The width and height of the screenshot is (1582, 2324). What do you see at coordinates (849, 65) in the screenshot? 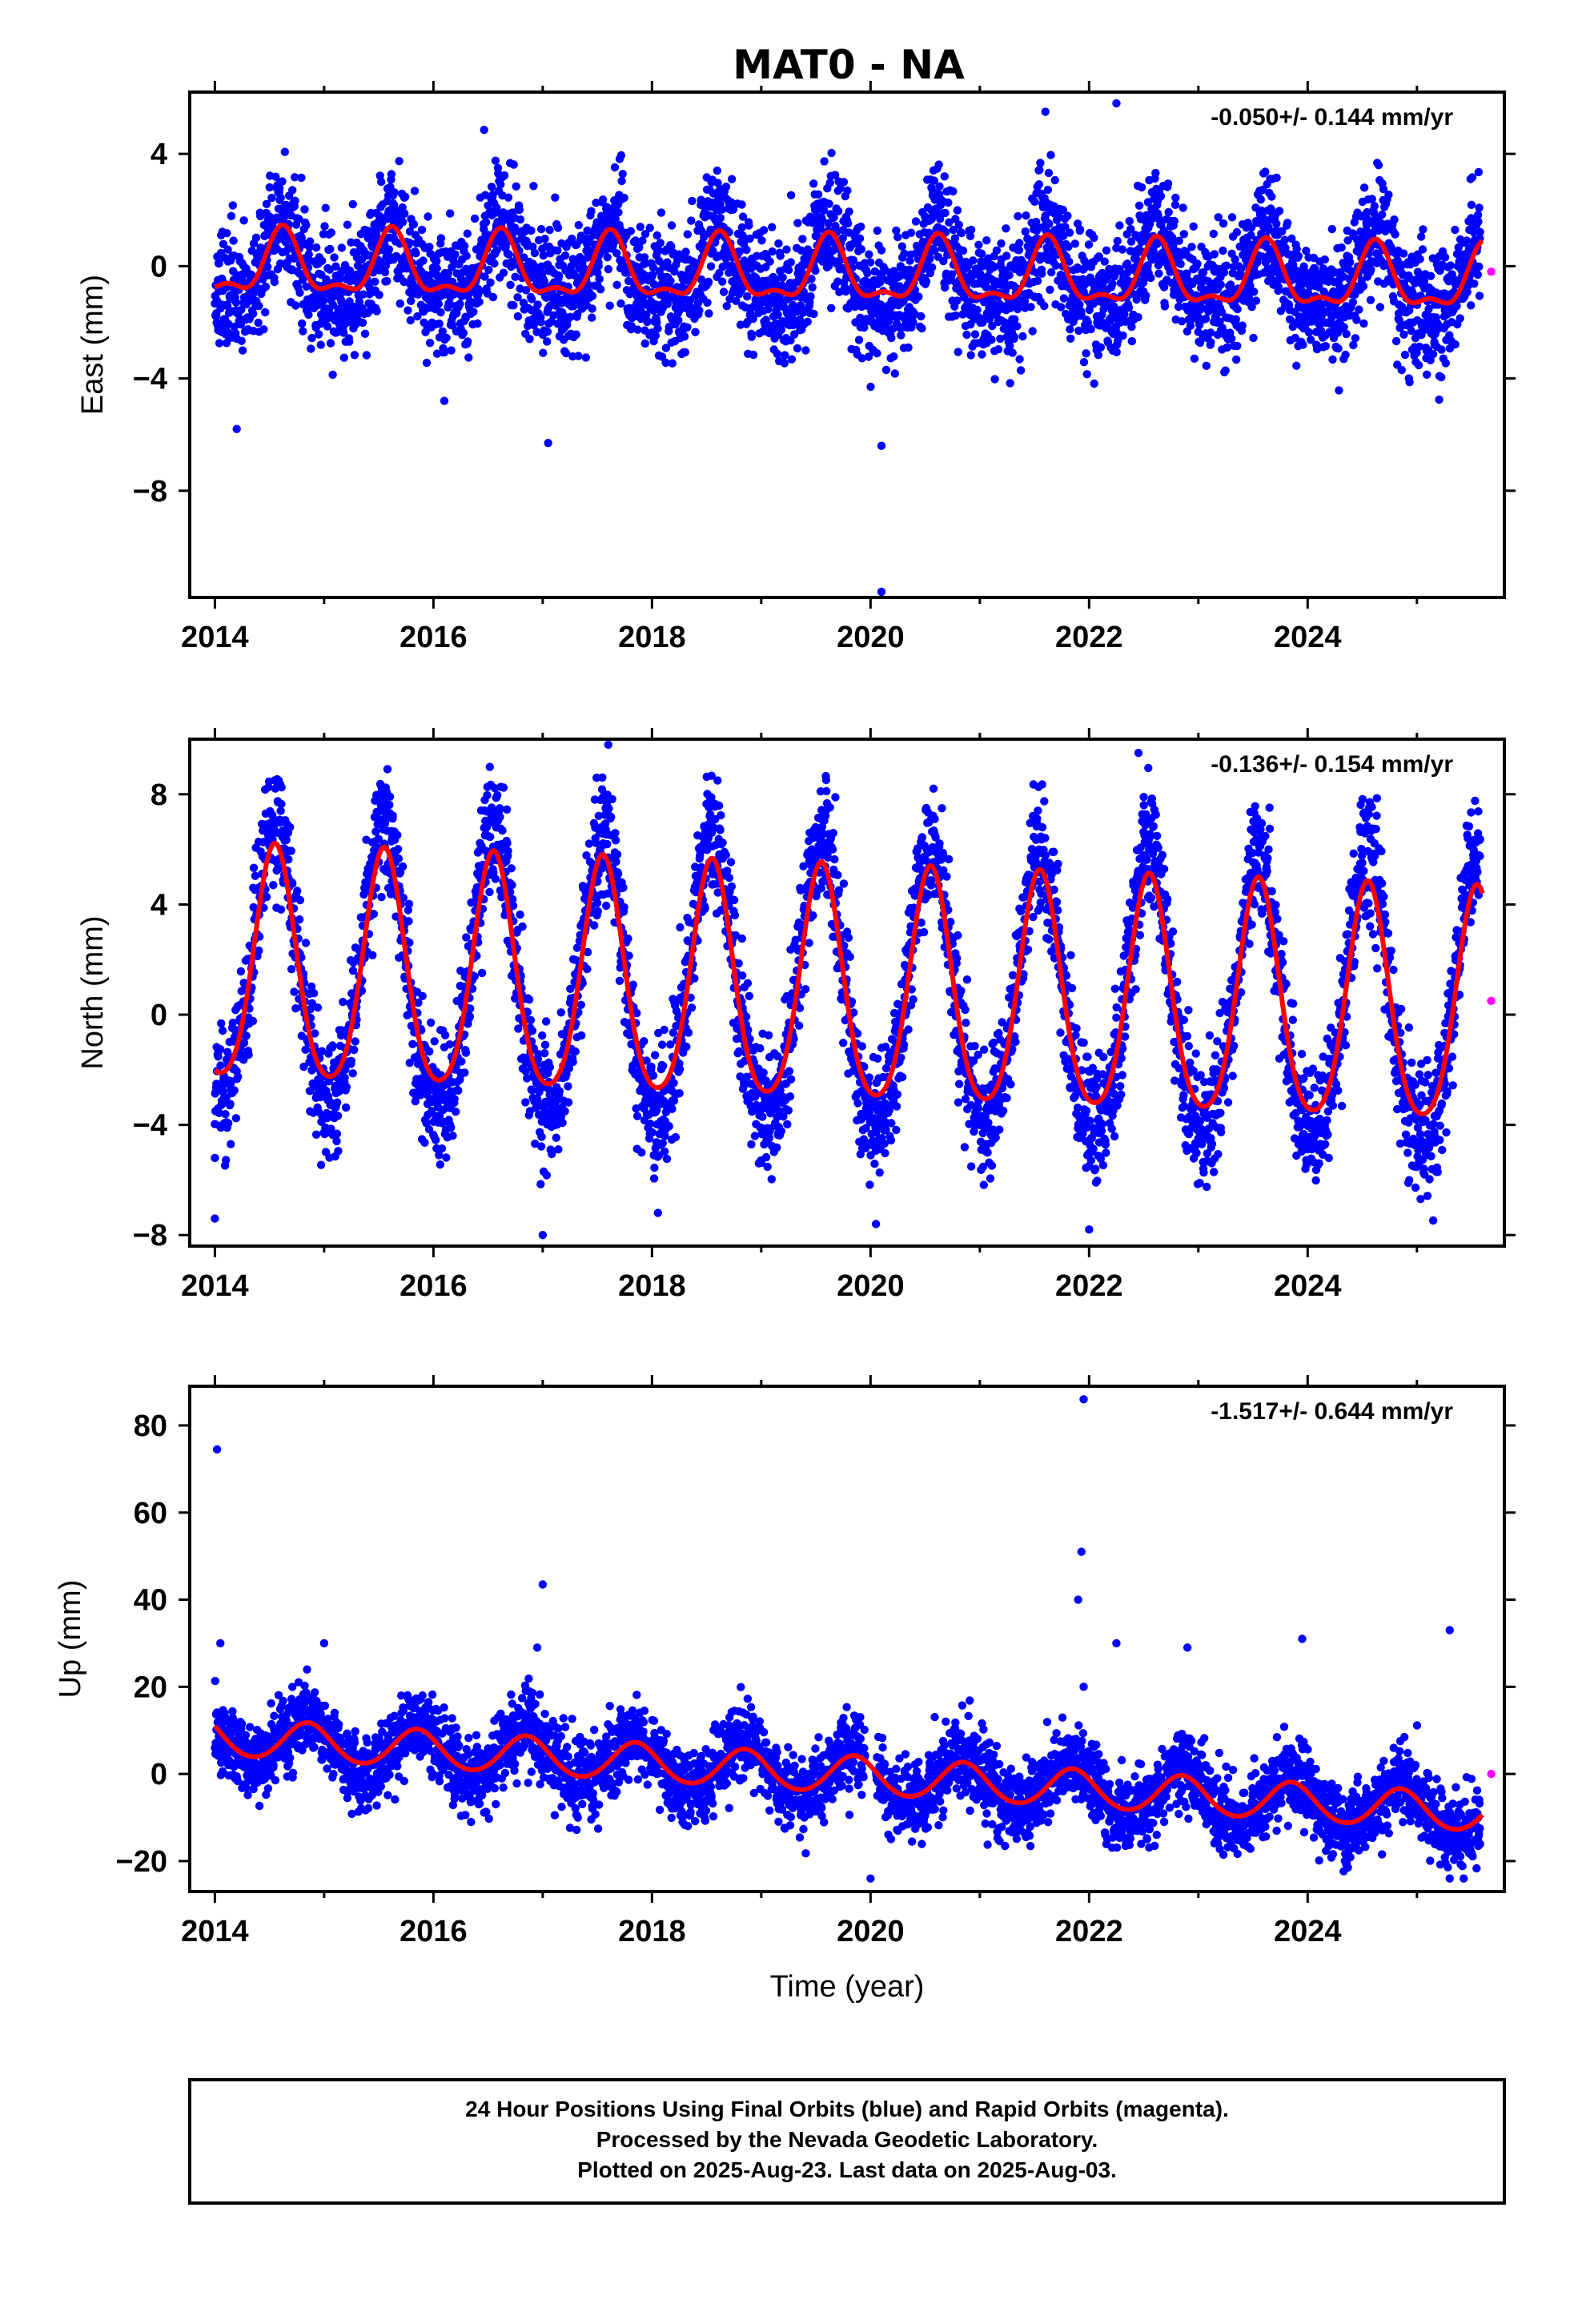
I see `chart-title: MAT0 - NA` at bounding box center [849, 65].